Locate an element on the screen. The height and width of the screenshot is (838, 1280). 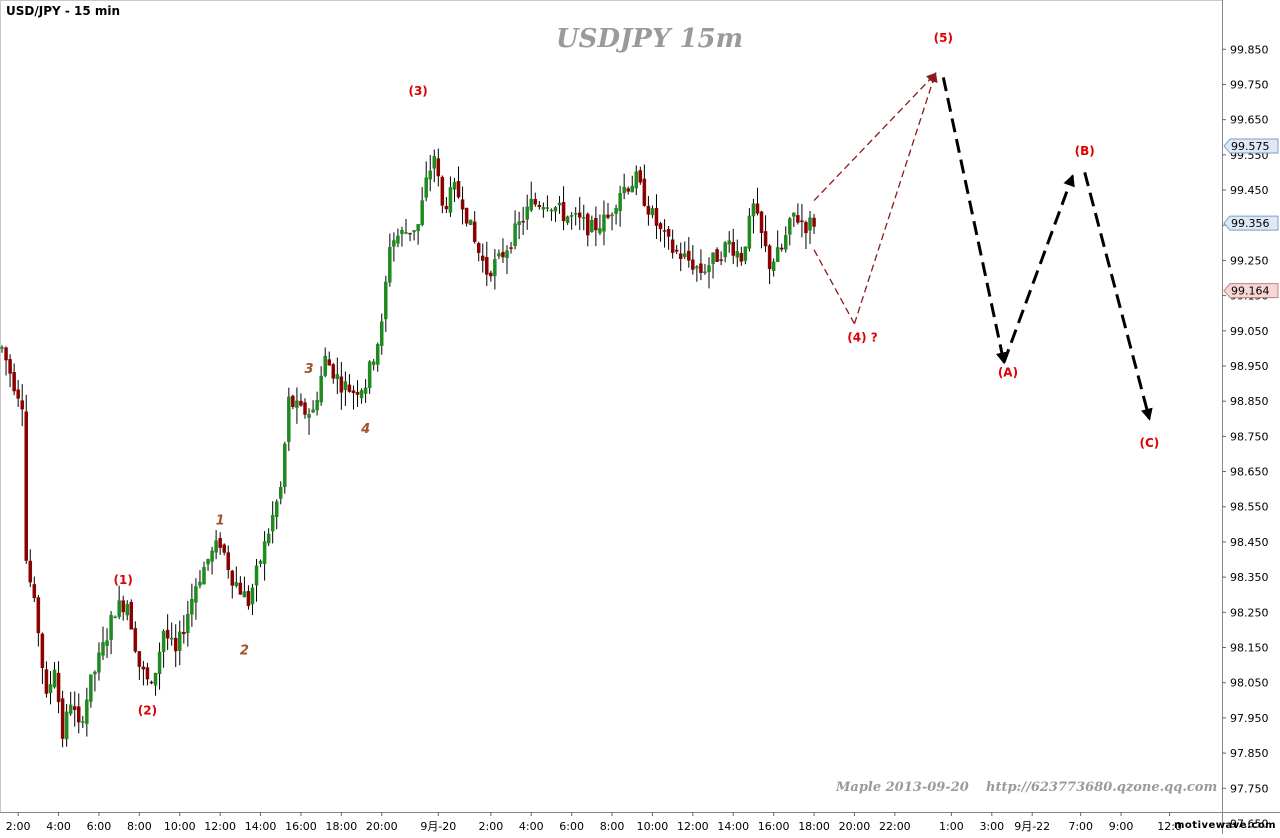
wave-label: (5) is located at coordinates (943, 38).